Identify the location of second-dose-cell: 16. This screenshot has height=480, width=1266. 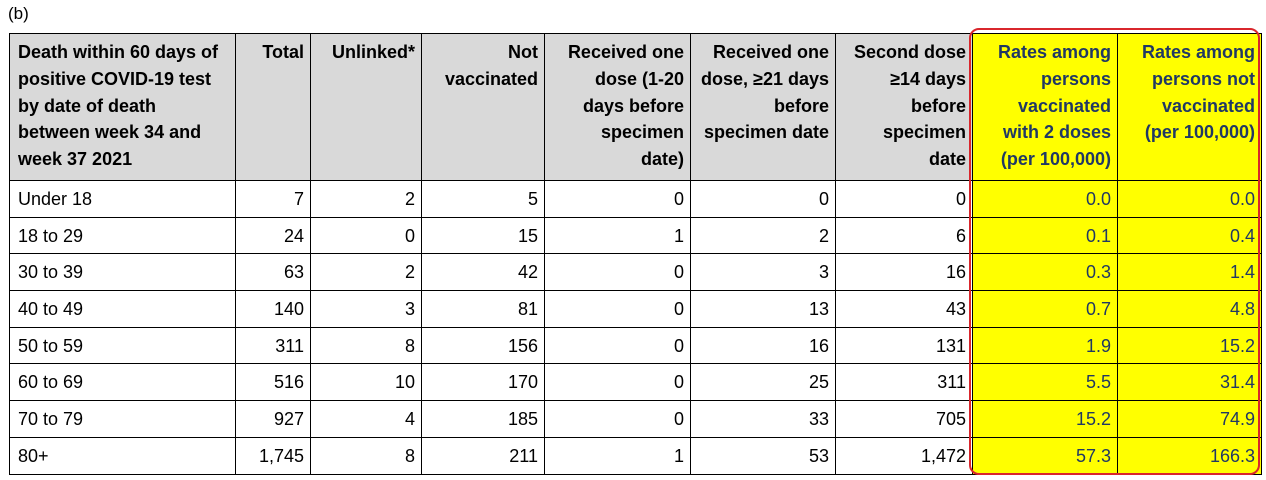
(904, 272).